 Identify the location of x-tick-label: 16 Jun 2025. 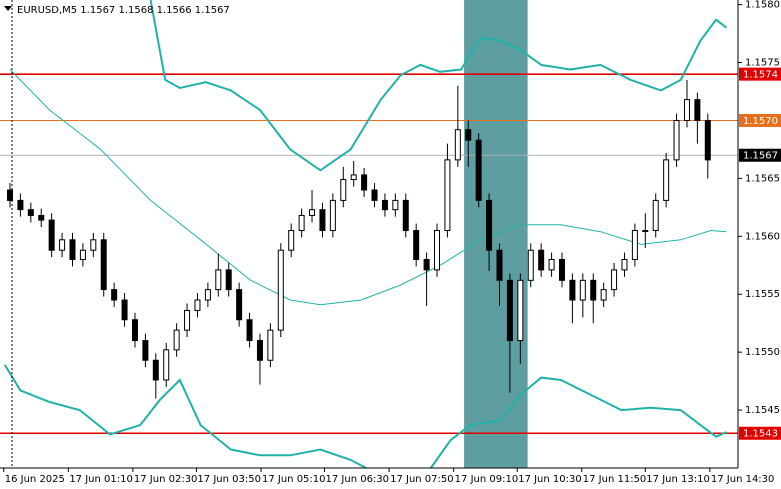
(35, 479).